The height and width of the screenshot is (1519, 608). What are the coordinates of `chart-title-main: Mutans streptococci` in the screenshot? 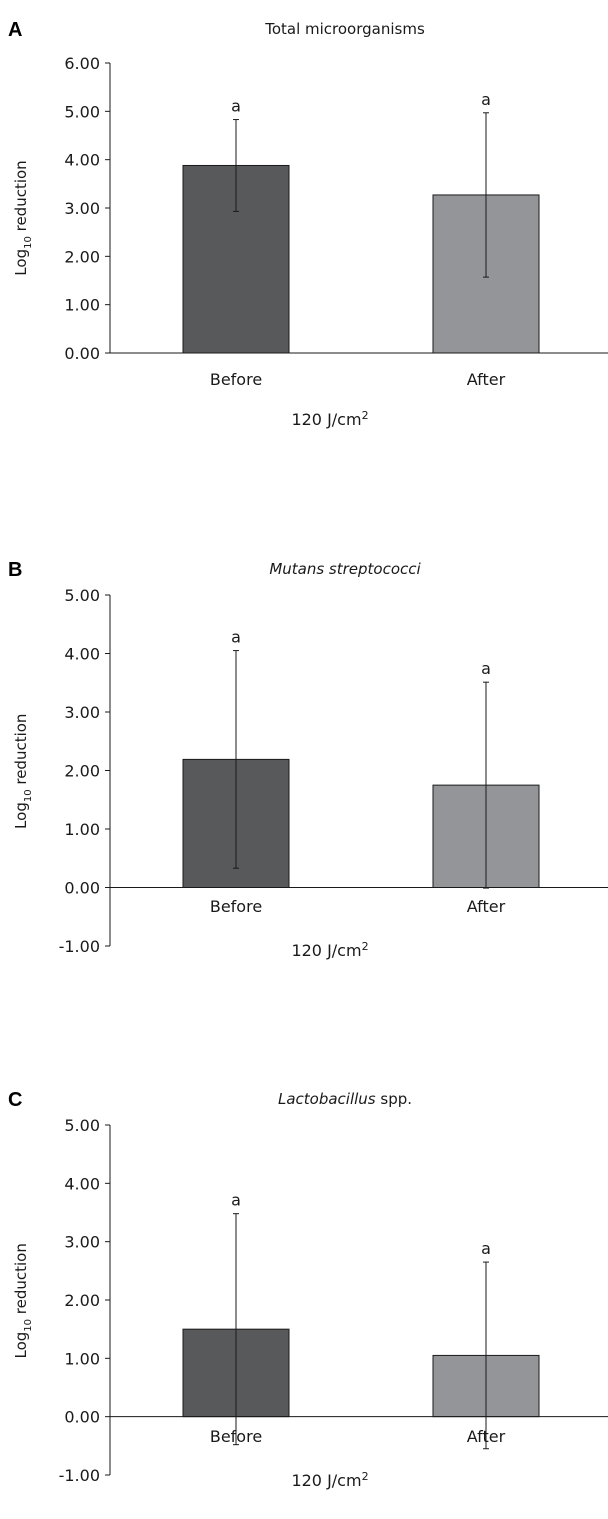 It's located at (345, 569).